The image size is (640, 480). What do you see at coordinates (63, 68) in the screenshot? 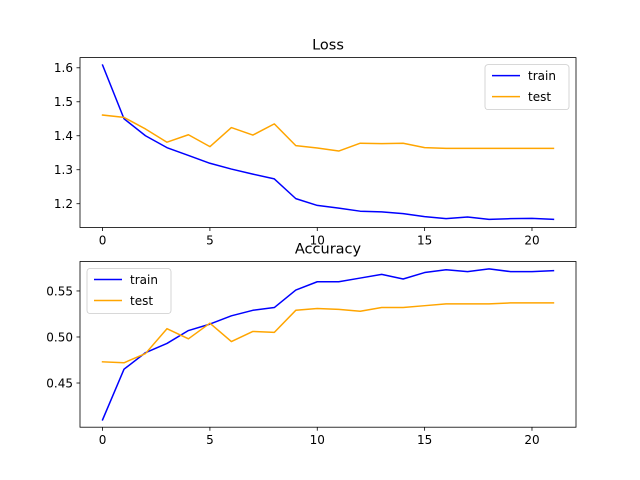
I see `y-tick-label: 1.6` at bounding box center [63, 68].